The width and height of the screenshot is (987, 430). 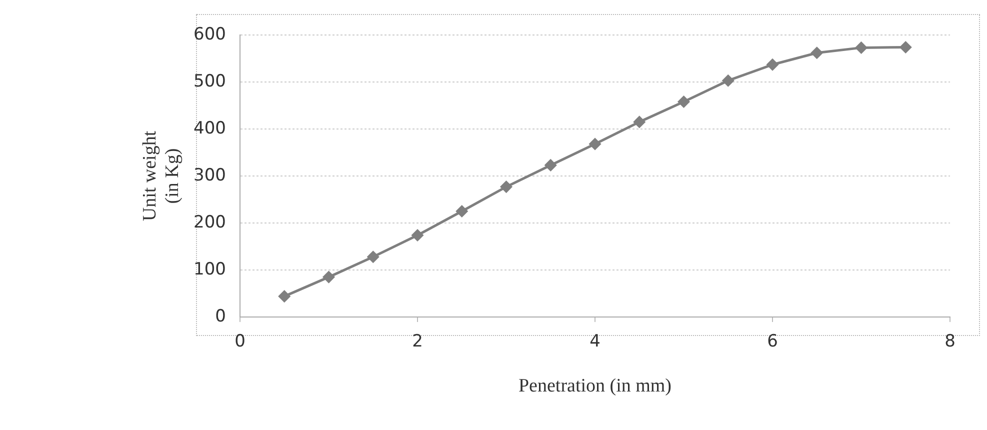 I want to click on x-tick-label: 6, so click(x=772, y=342).